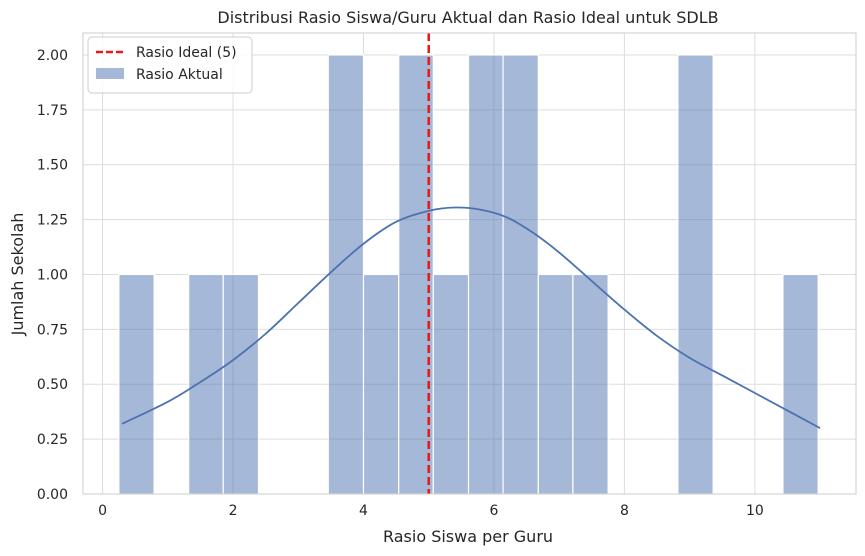  I want to click on y-tick-label: 0.50, so click(52, 385).